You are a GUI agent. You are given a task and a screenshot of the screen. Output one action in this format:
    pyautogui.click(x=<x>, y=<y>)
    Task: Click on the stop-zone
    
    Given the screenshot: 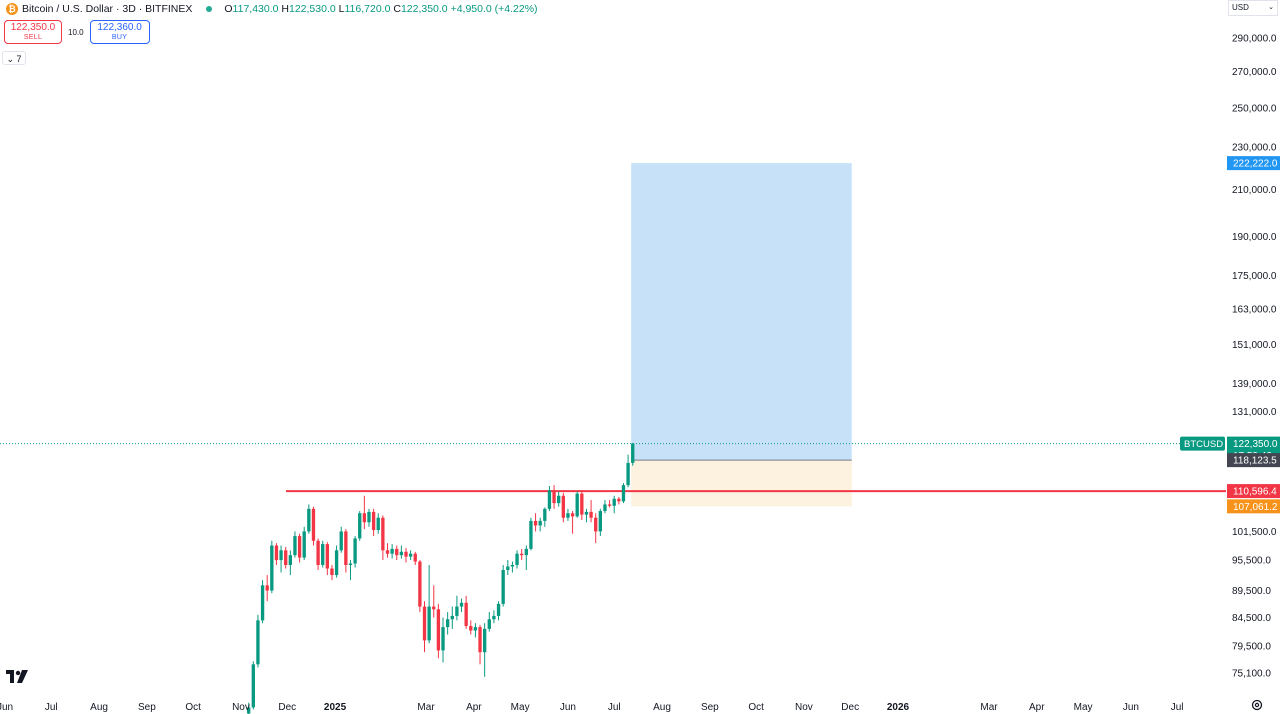 What is the action you would take?
    pyautogui.click(x=741, y=483)
    